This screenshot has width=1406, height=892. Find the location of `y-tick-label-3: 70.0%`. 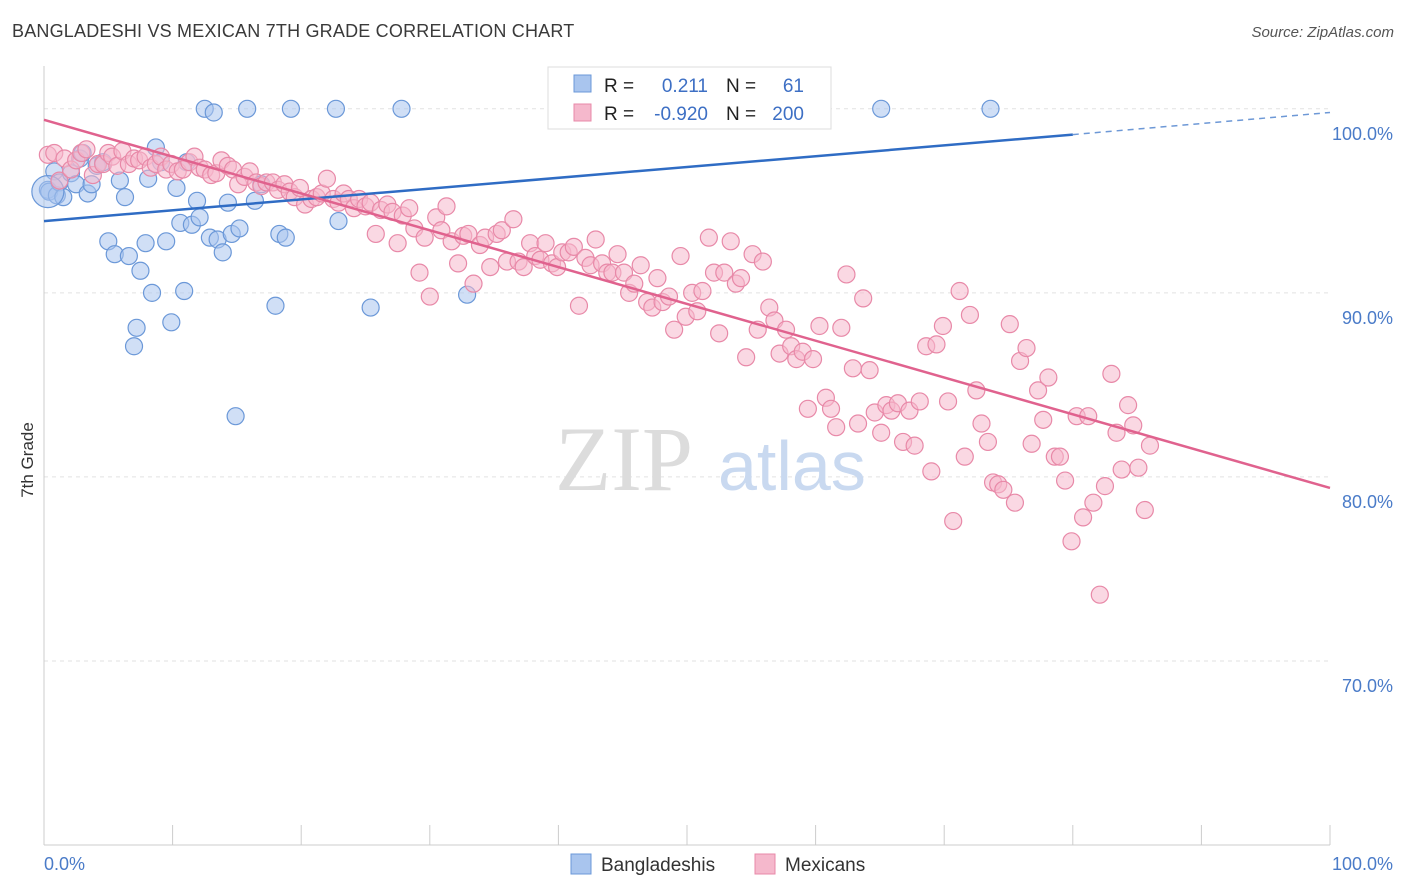

y-tick-label-3: 70.0% is located at coordinates (1367, 686).